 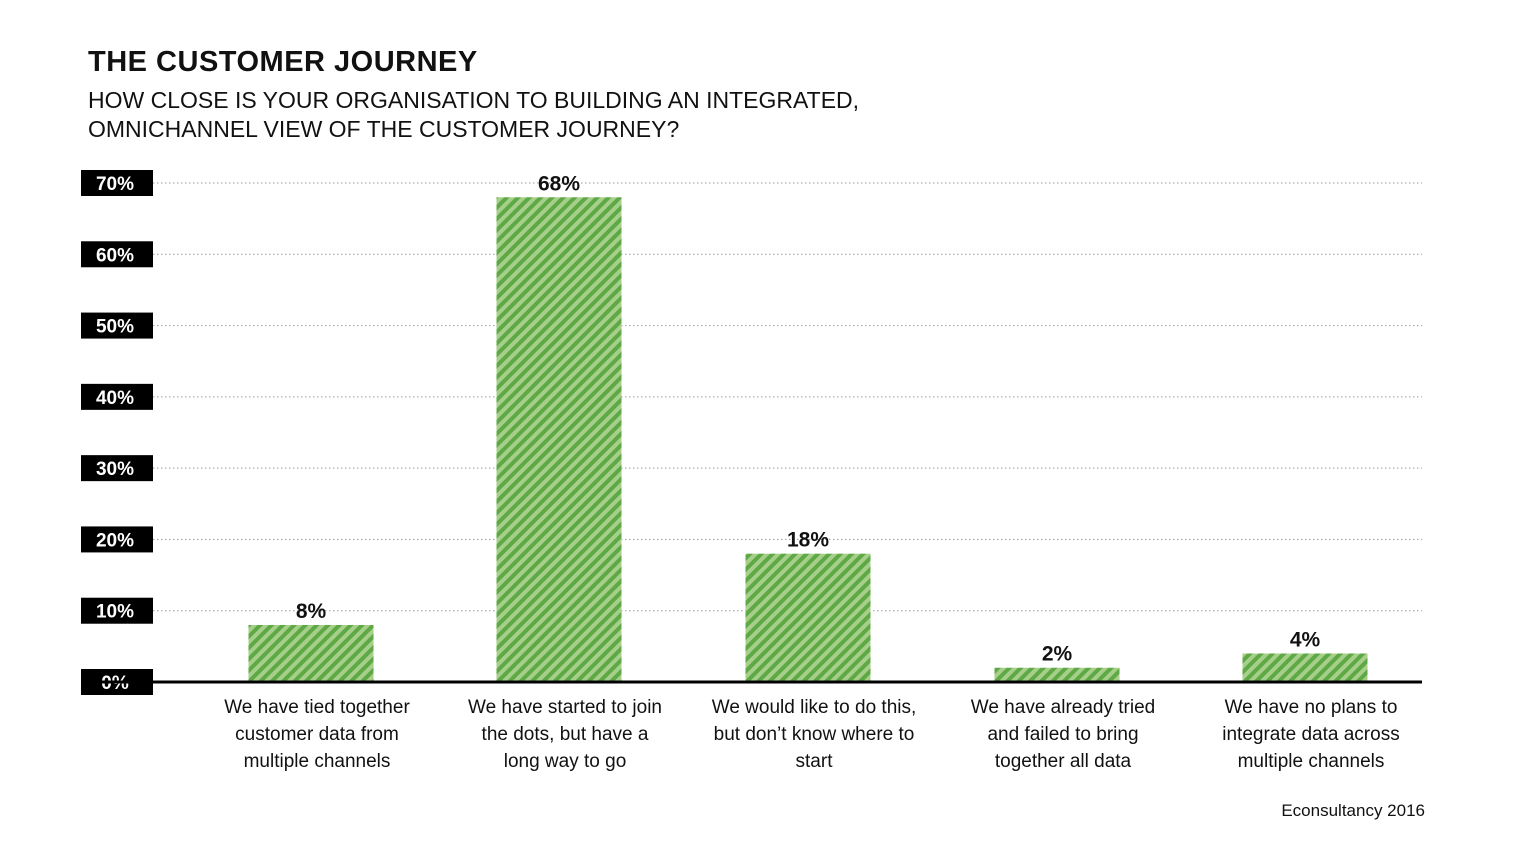 I want to click on y-tick-text: 10%, so click(x=115, y=612).